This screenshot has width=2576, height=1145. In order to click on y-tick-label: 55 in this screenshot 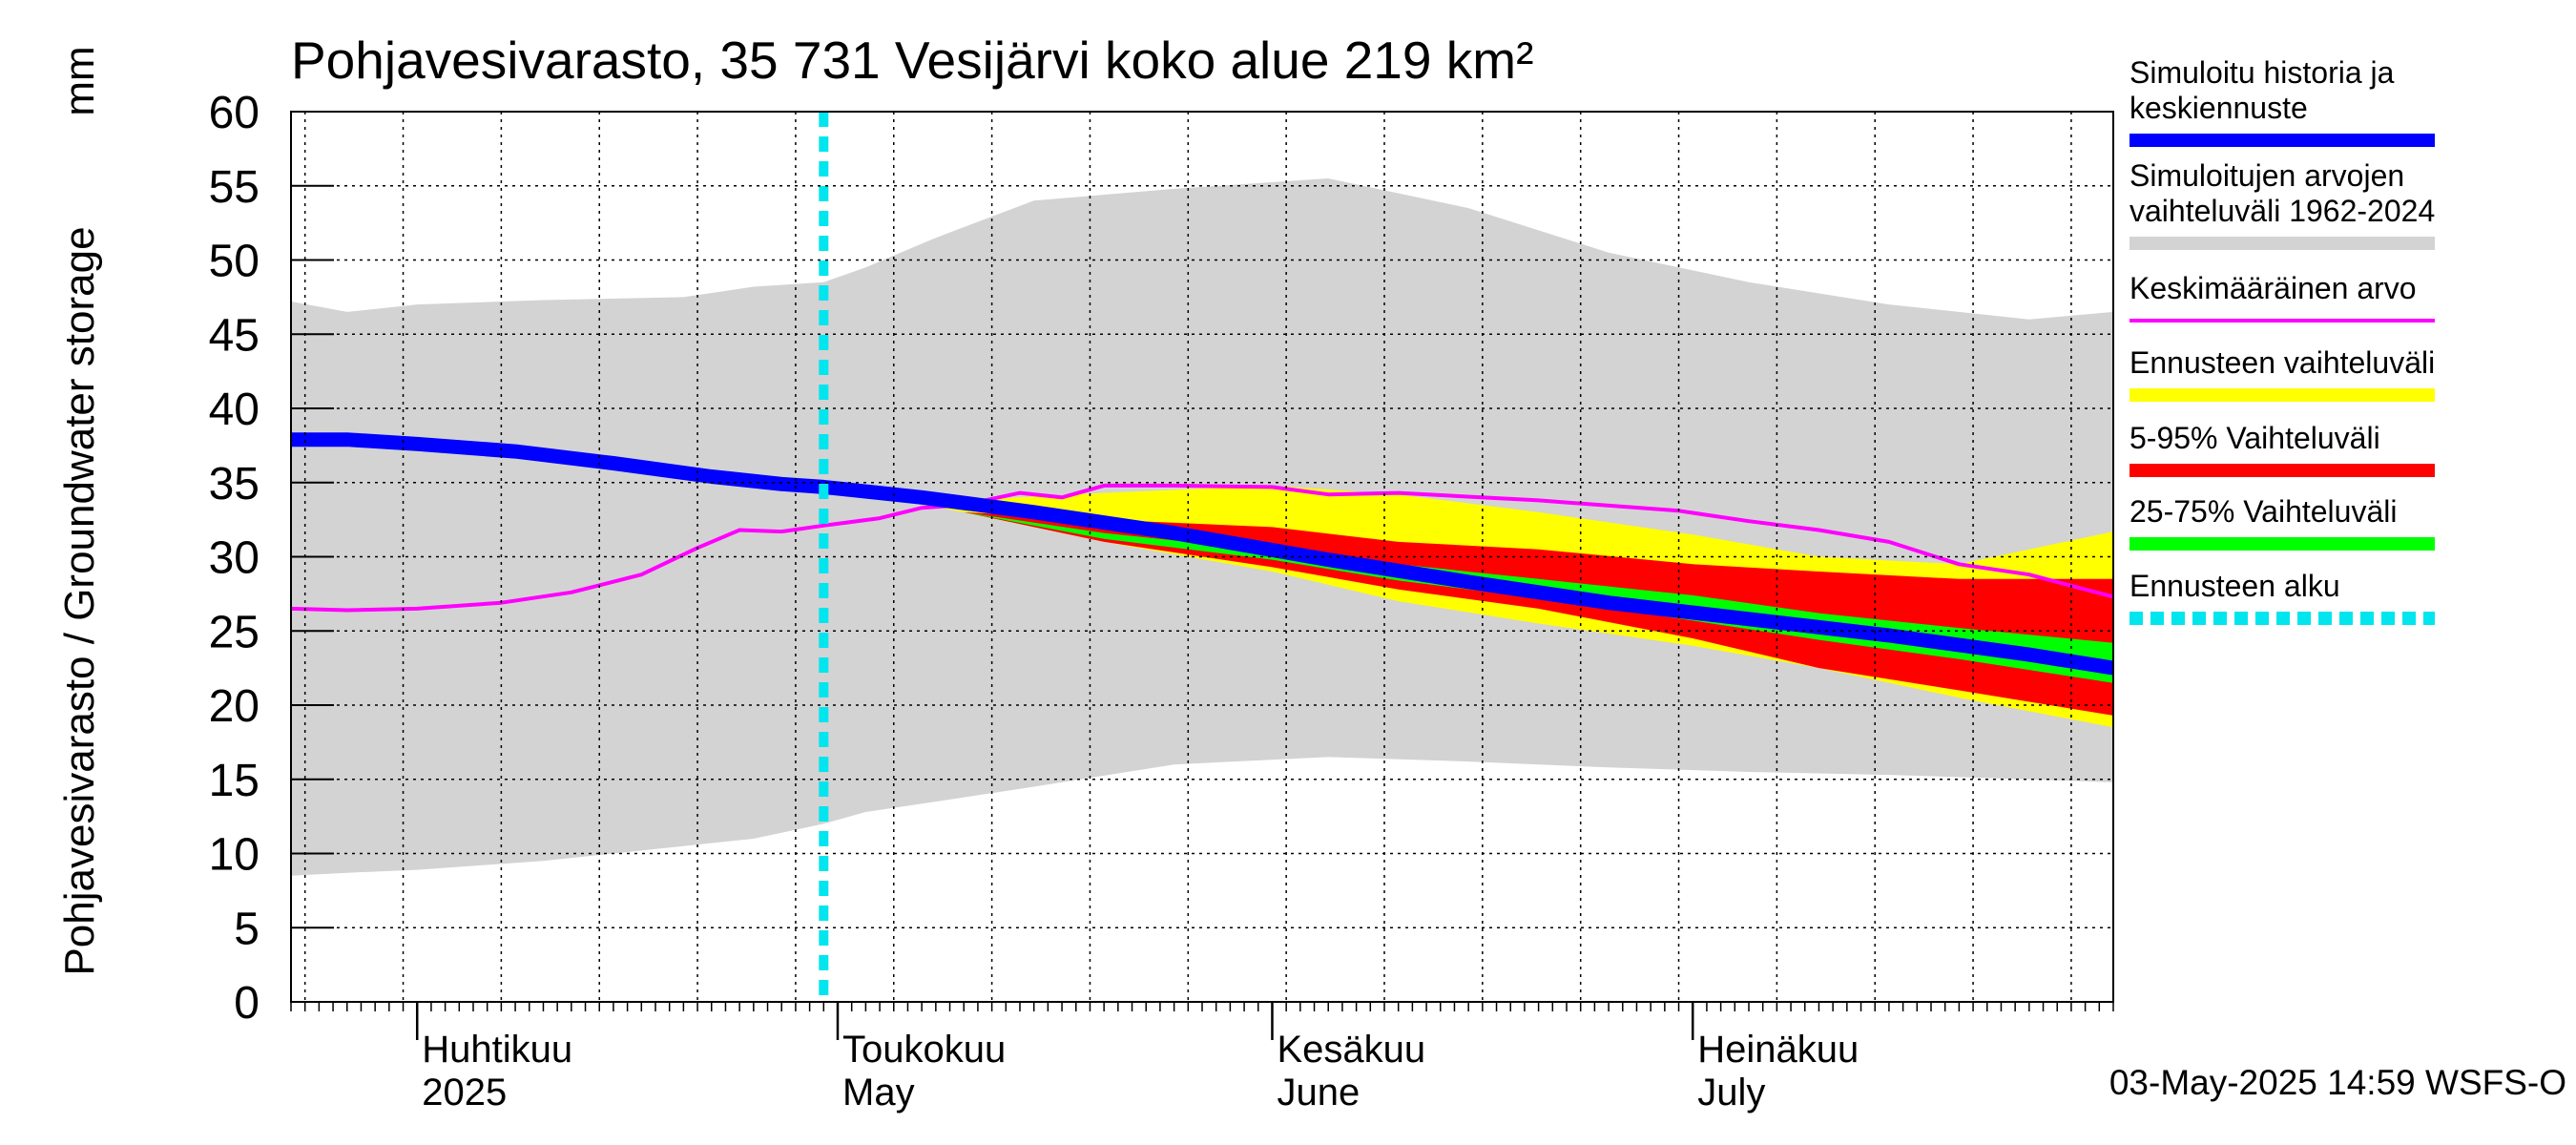, I will do `click(234, 187)`.